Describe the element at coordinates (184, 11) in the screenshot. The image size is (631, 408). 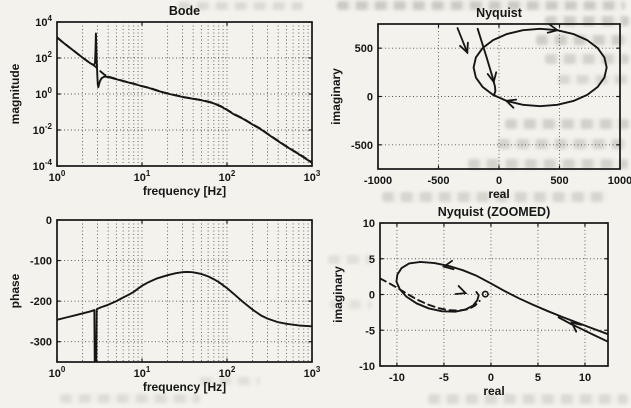
I see `plot-title: Bode` at that location.